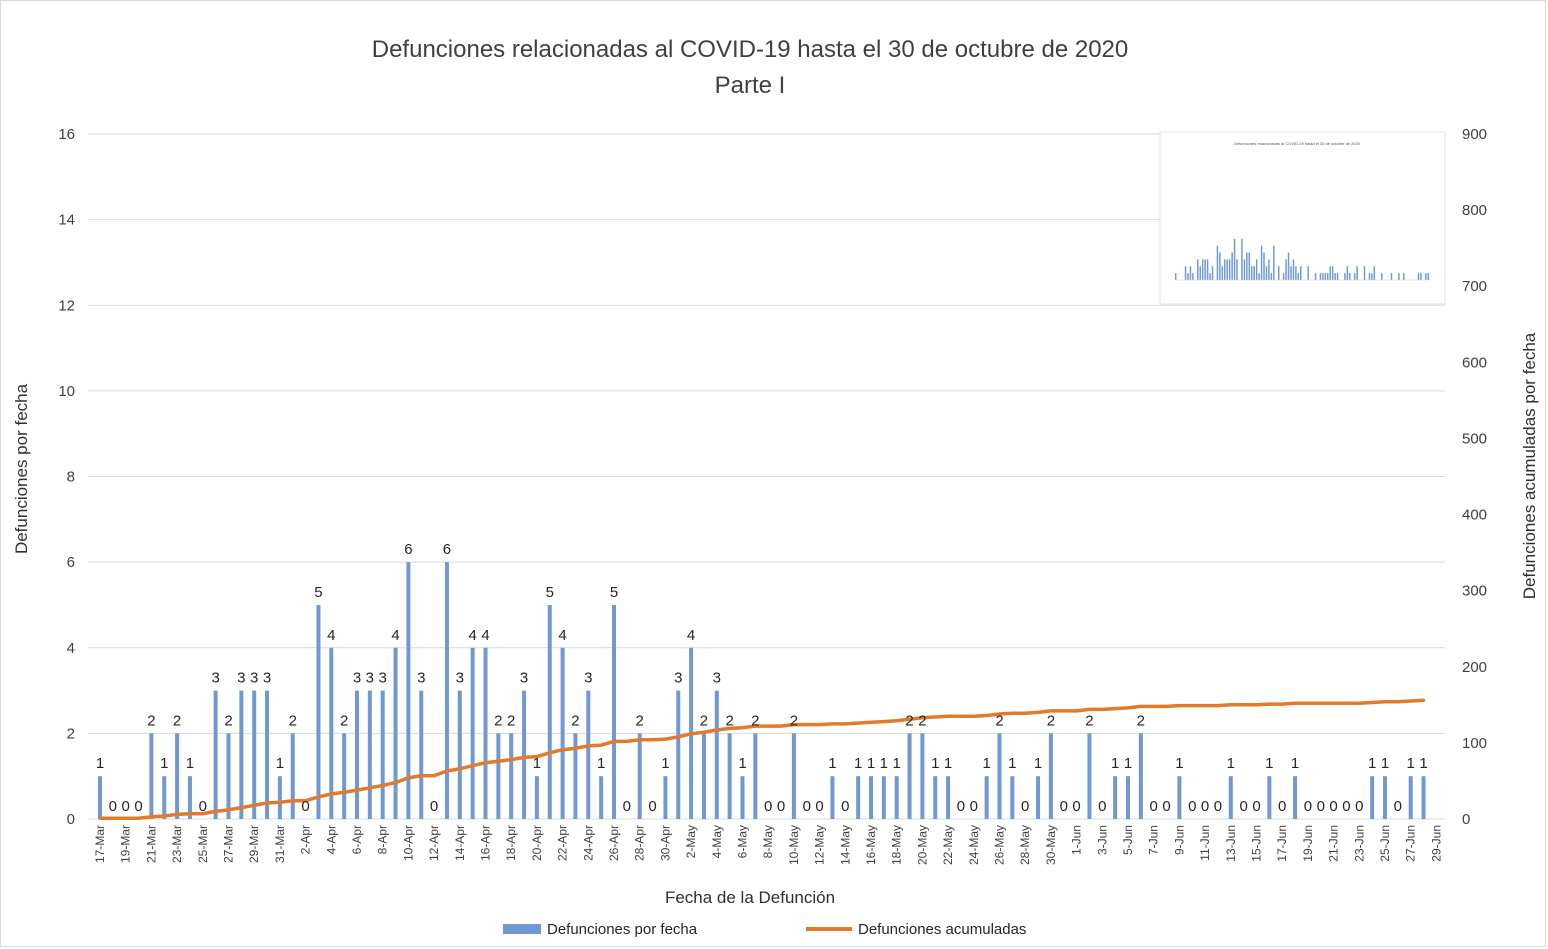 The image size is (1548, 949). Describe the element at coordinates (1154, 840) in the screenshot. I see `x-tick-label: 7-Jun` at that location.